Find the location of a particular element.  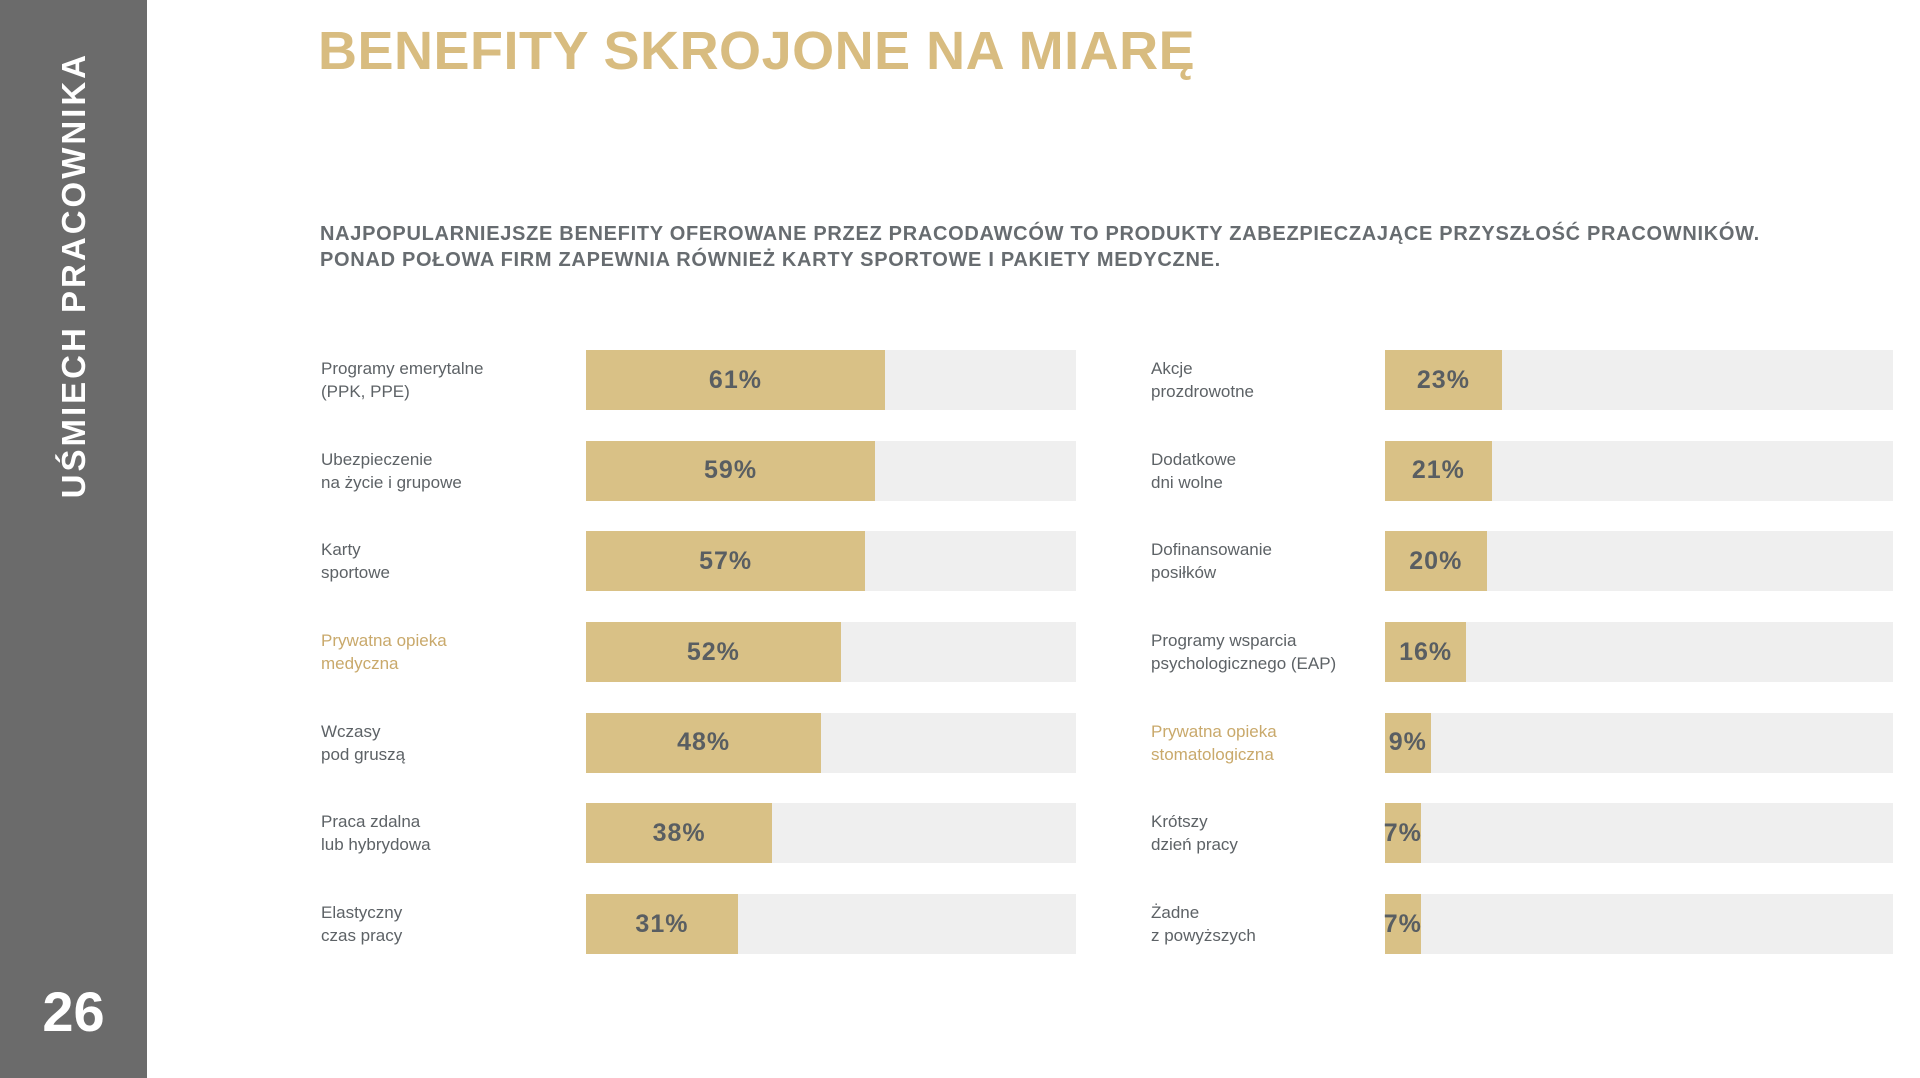

bar-fill: 38% is located at coordinates (679, 833).